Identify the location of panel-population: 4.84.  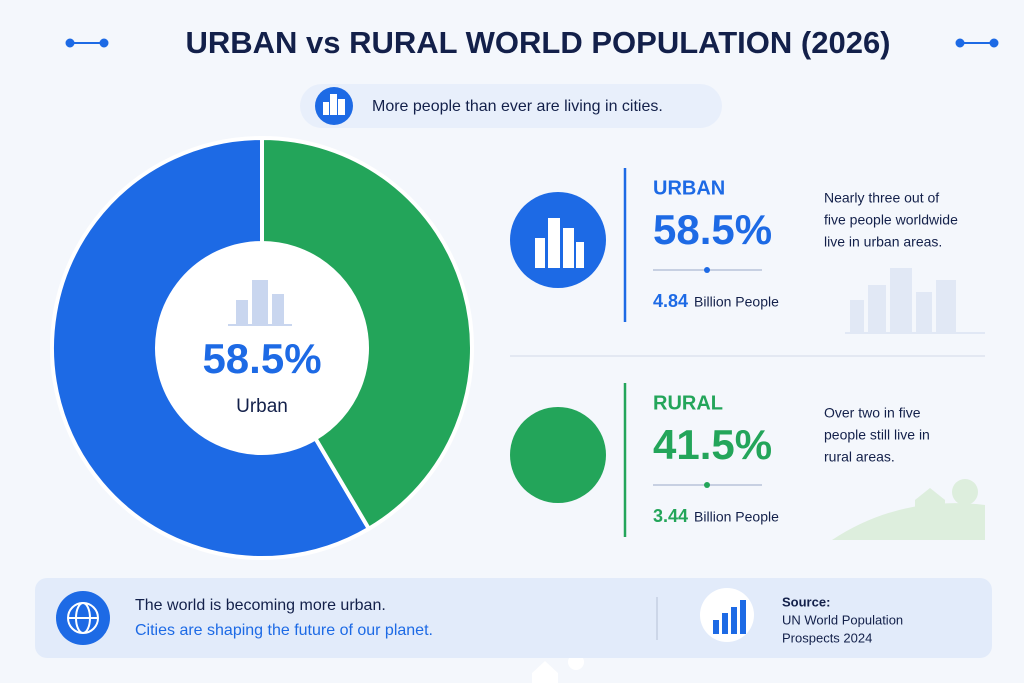
(670, 301).